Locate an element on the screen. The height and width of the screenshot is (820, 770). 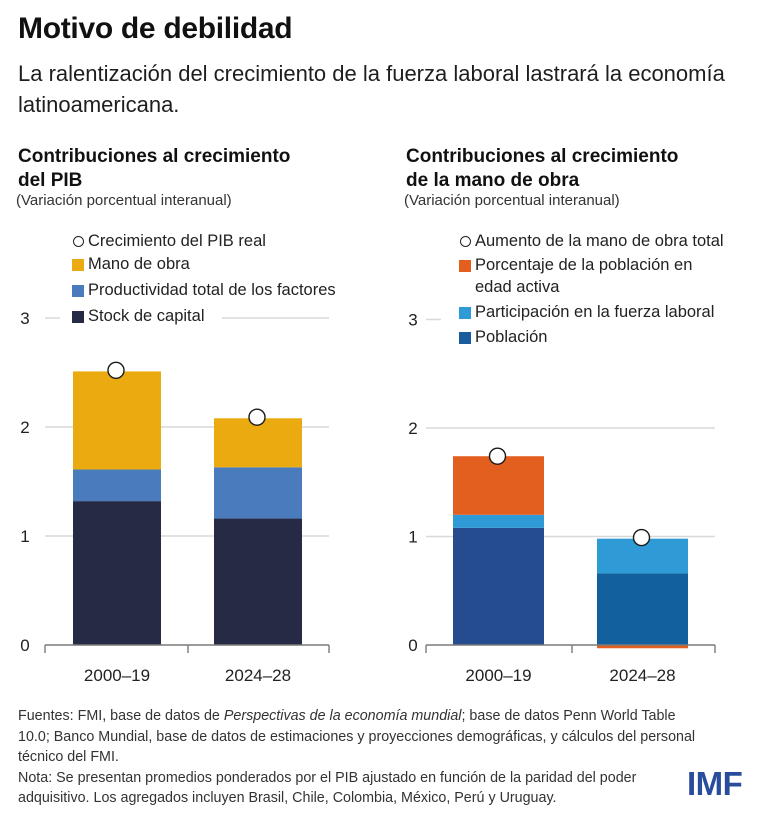
page-title: Motivo de debilidad is located at coordinates (155, 28).